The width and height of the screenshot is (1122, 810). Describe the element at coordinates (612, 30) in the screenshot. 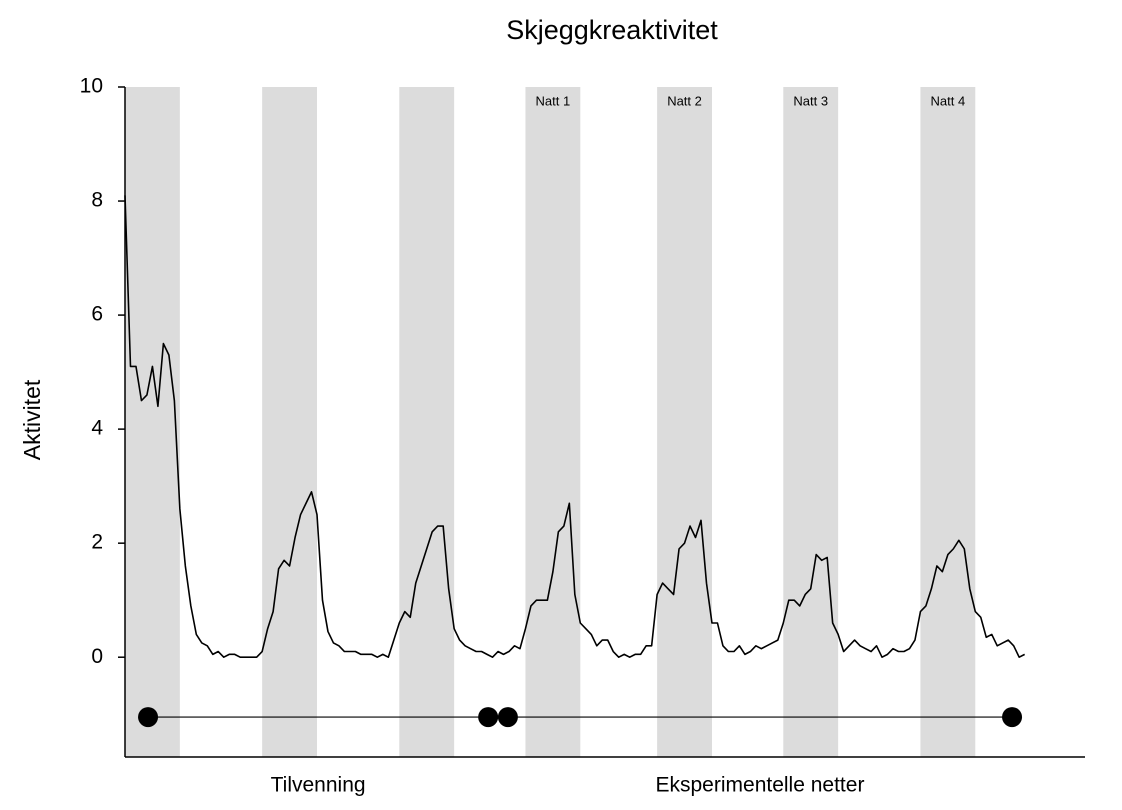

I see `chart-title: Skjeggkreaktivitet` at that location.